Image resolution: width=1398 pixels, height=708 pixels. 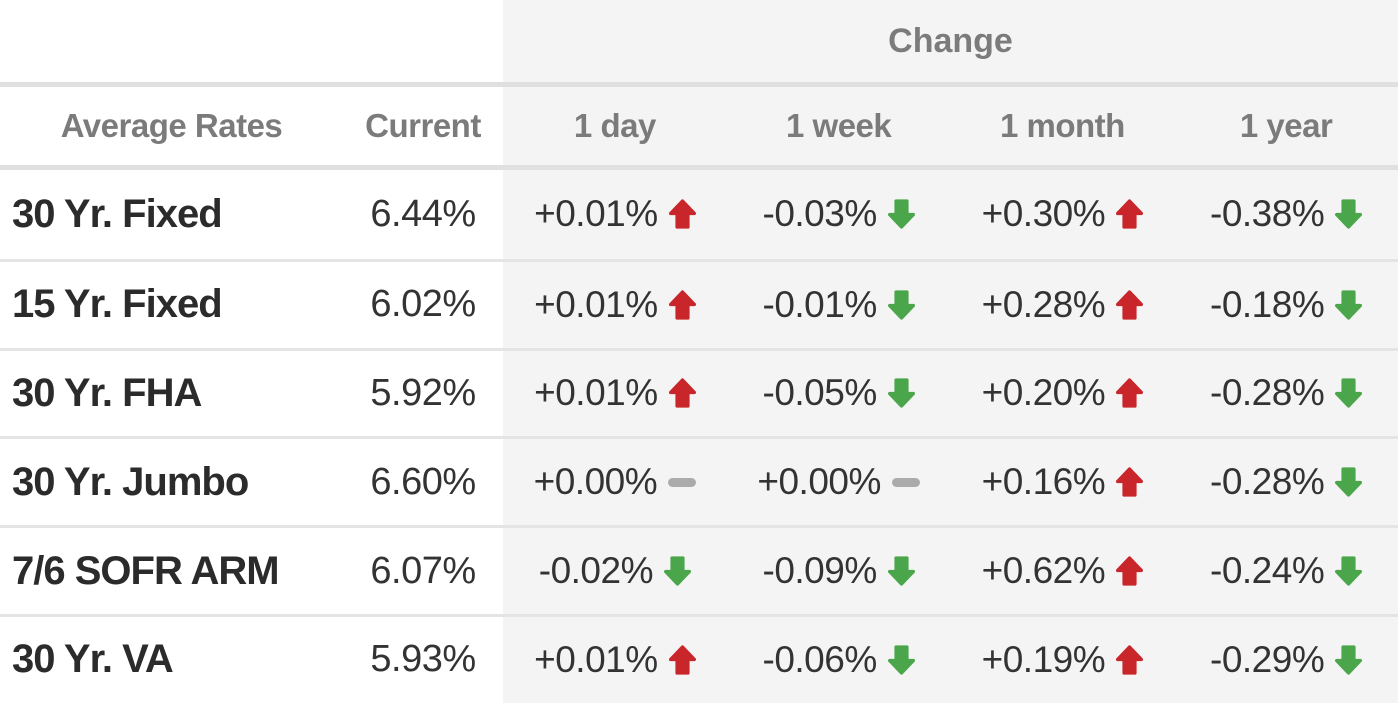 What do you see at coordinates (839, 125) in the screenshot?
I see `header-1-week: 1 week` at bounding box center [839, 125].